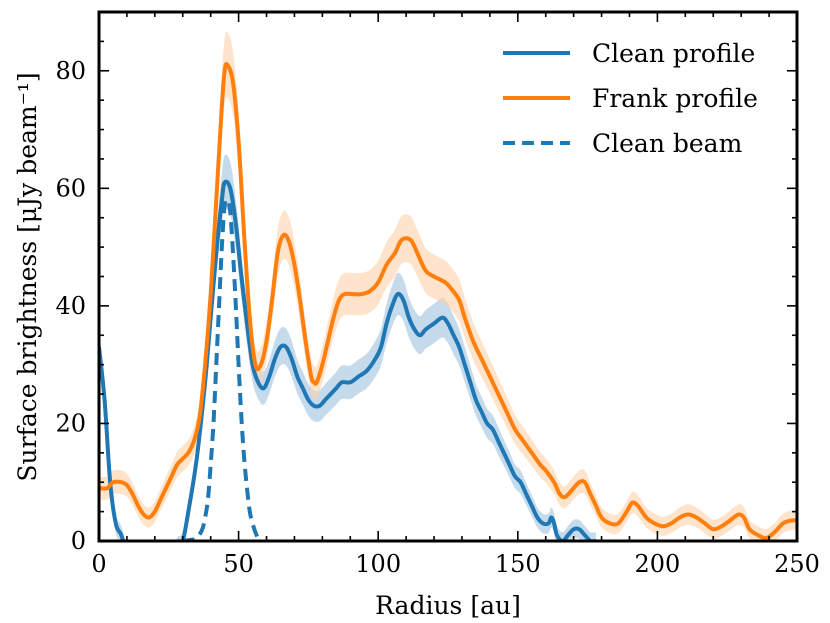  Describe the element at coordinates (78, 541) in the screenshot. I see `y-tick-label: 0` at that location.